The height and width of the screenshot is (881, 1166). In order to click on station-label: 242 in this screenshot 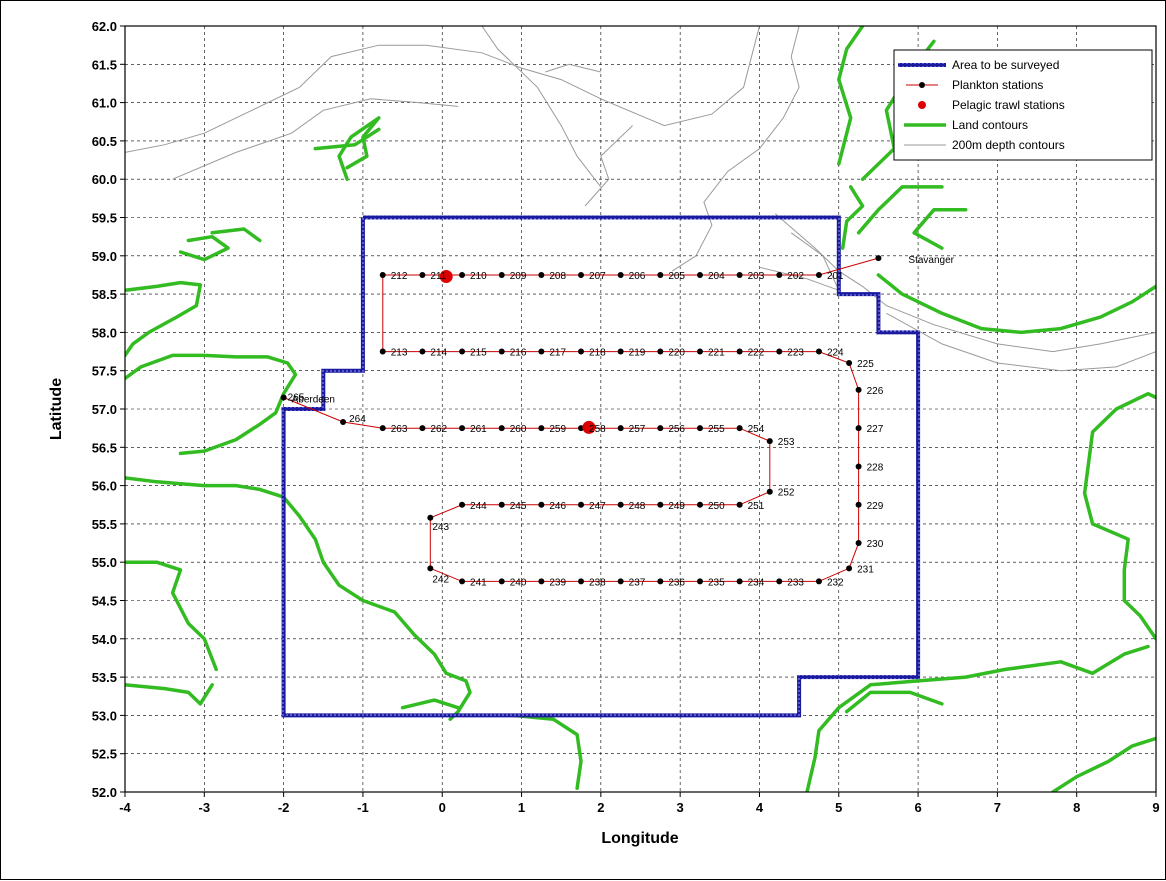, I will do `click(440, 579)`.